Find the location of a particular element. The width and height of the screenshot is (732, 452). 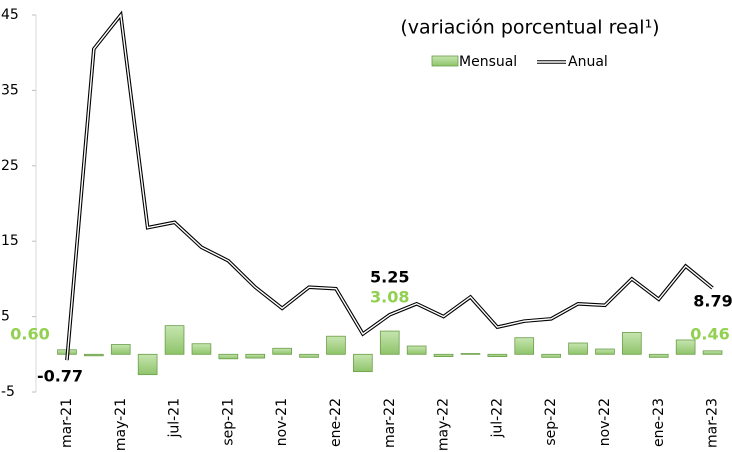

x-tick-label: nov-22 is located at coordinates (605, 422).